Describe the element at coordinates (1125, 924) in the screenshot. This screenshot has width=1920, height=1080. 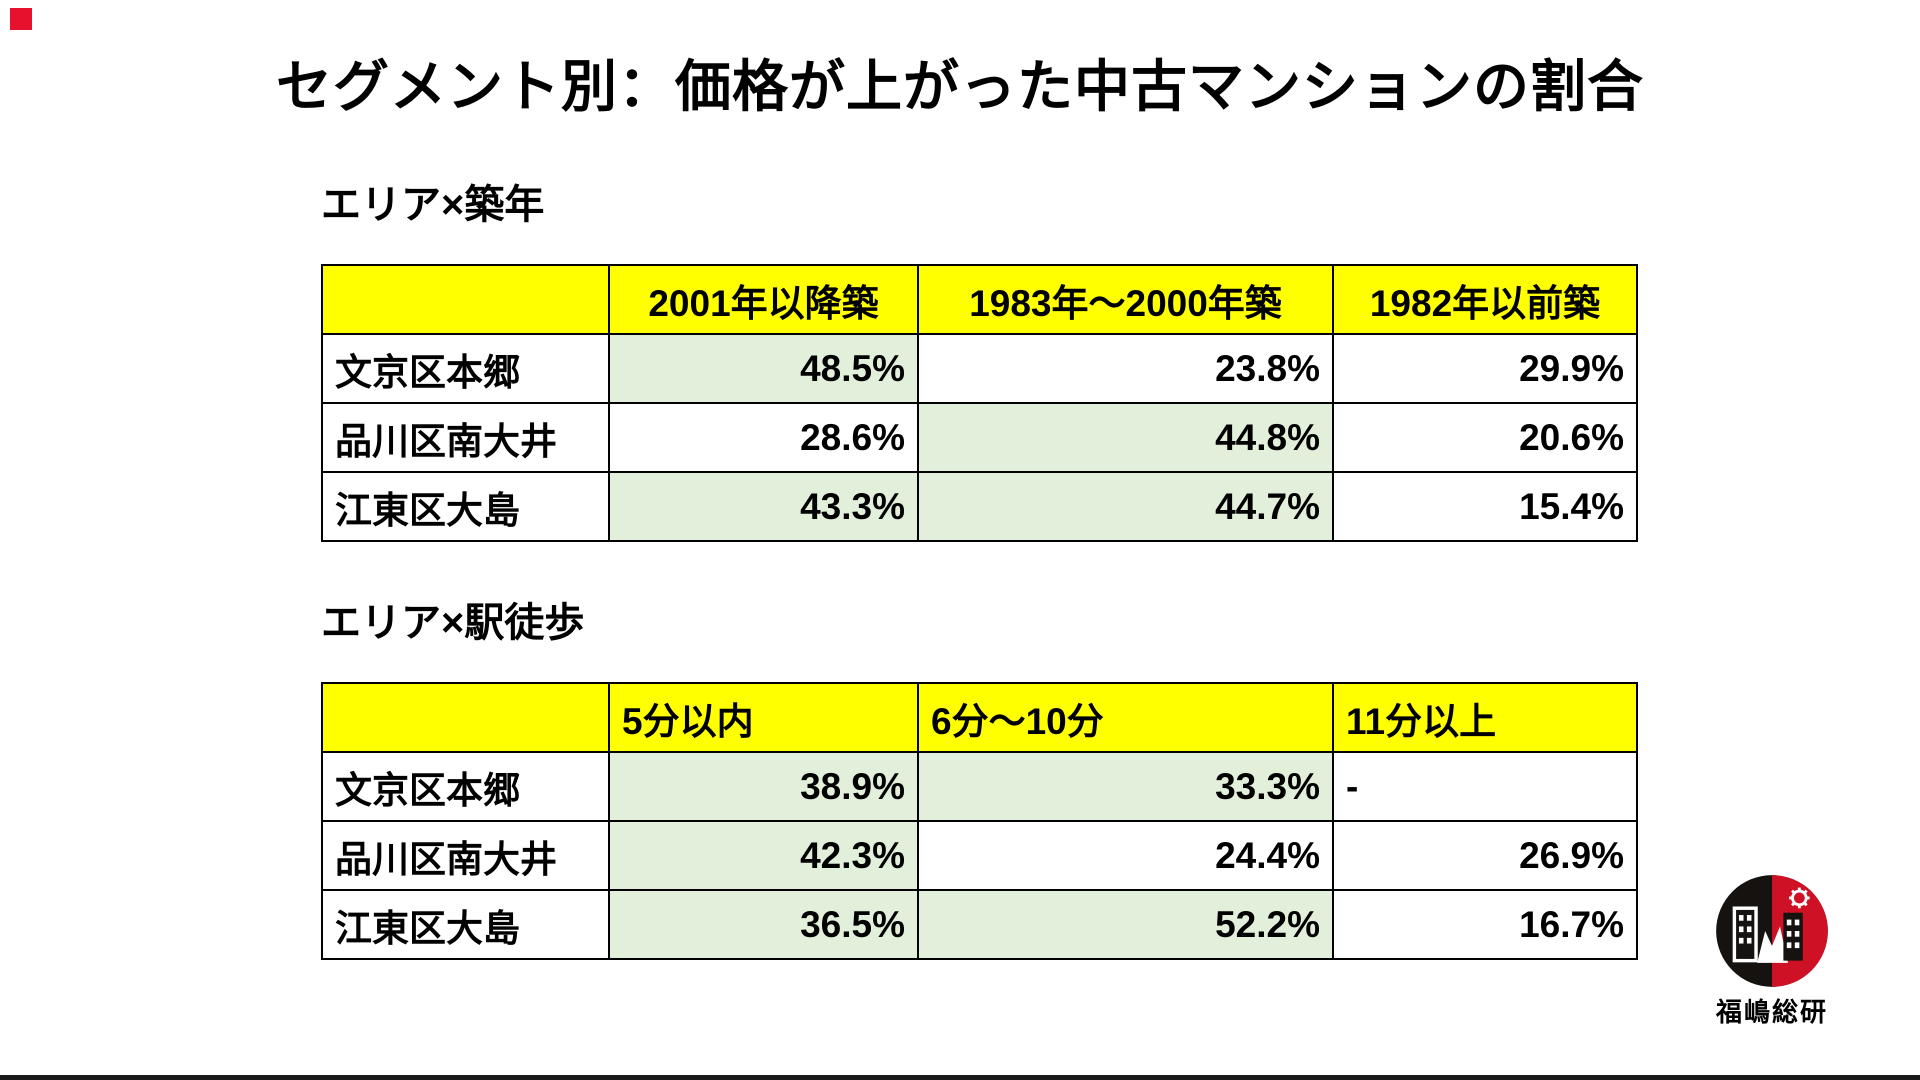
I see `value-cell: 52.2%` at that location.